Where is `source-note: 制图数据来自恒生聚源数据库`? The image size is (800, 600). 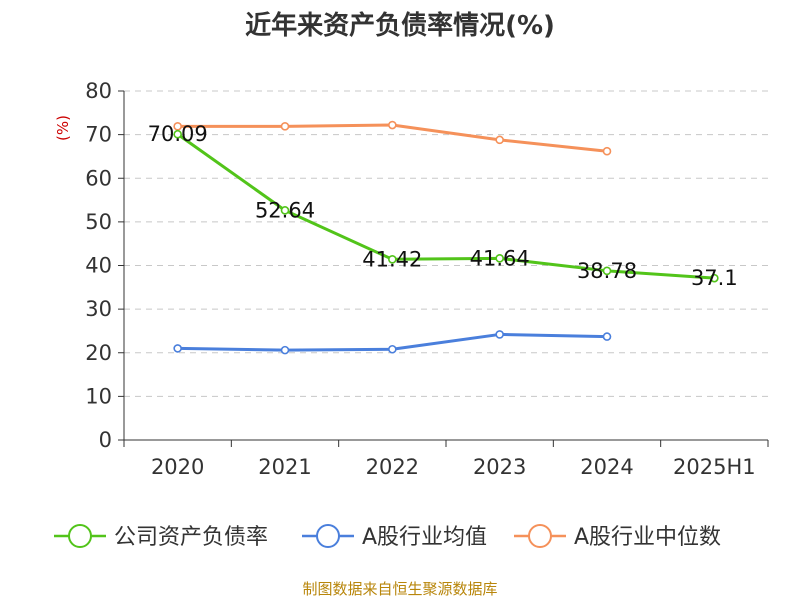 source-note: 制图数据来自恒生聚源数据库 is located at coordinates (399, 589).